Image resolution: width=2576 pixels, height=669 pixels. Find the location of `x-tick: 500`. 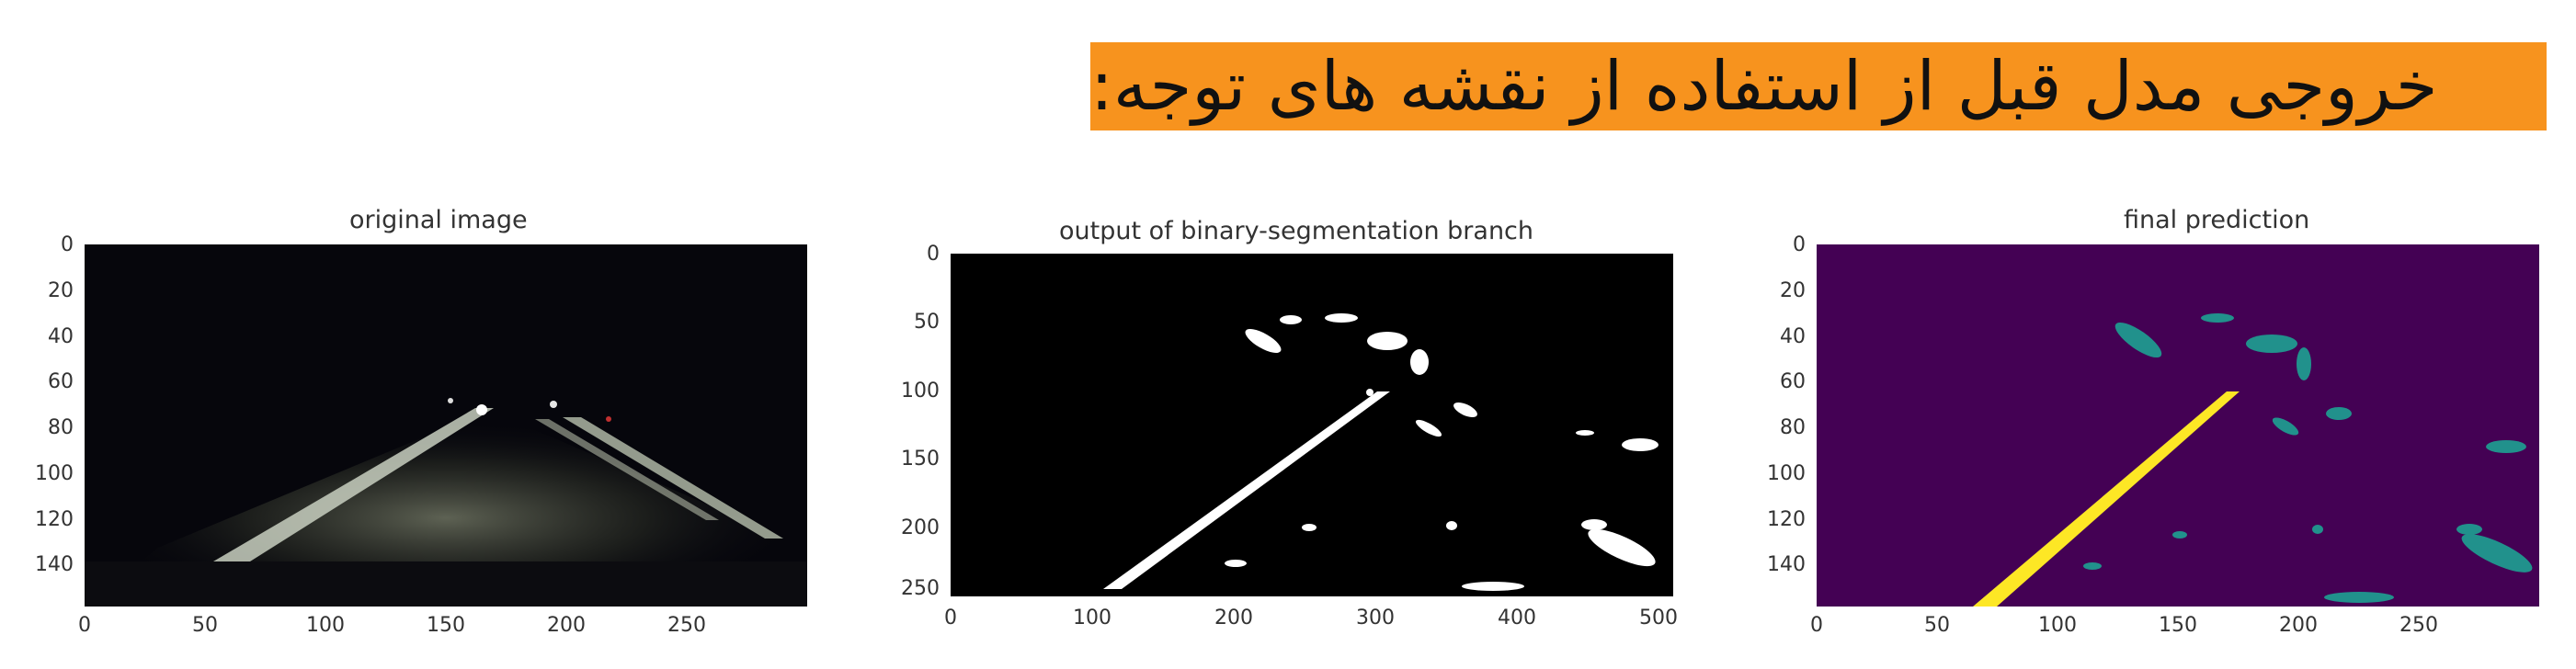

x-tick: 500 is located at coordinates (1658, 618).